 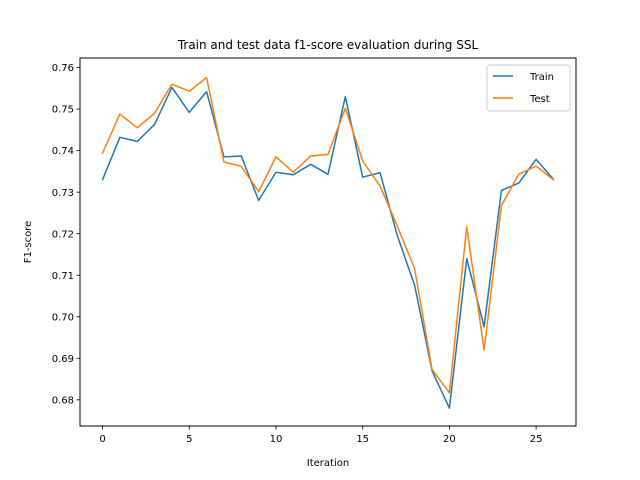 I want to click on y-tick-label: 0.71, so click(x=63, y=276).